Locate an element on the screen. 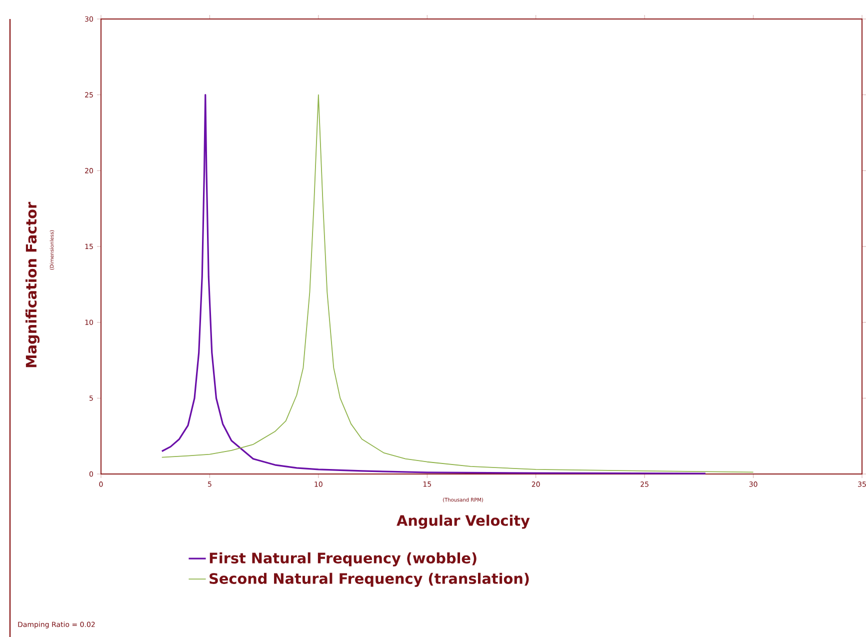 The image size is (866, 637). legend-label: Second Natural Frequency (translation) is located at coordinates (369, 579).